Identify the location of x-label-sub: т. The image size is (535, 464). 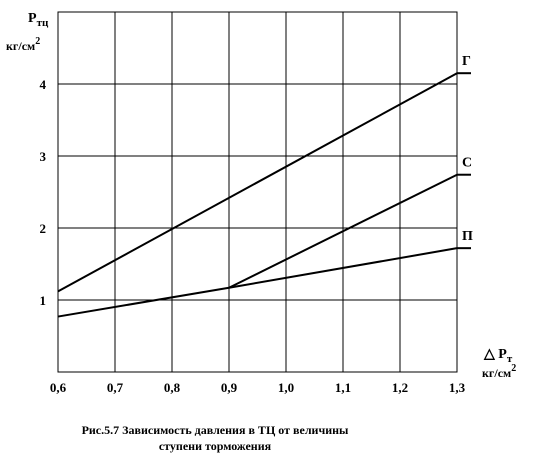
(510, 359).